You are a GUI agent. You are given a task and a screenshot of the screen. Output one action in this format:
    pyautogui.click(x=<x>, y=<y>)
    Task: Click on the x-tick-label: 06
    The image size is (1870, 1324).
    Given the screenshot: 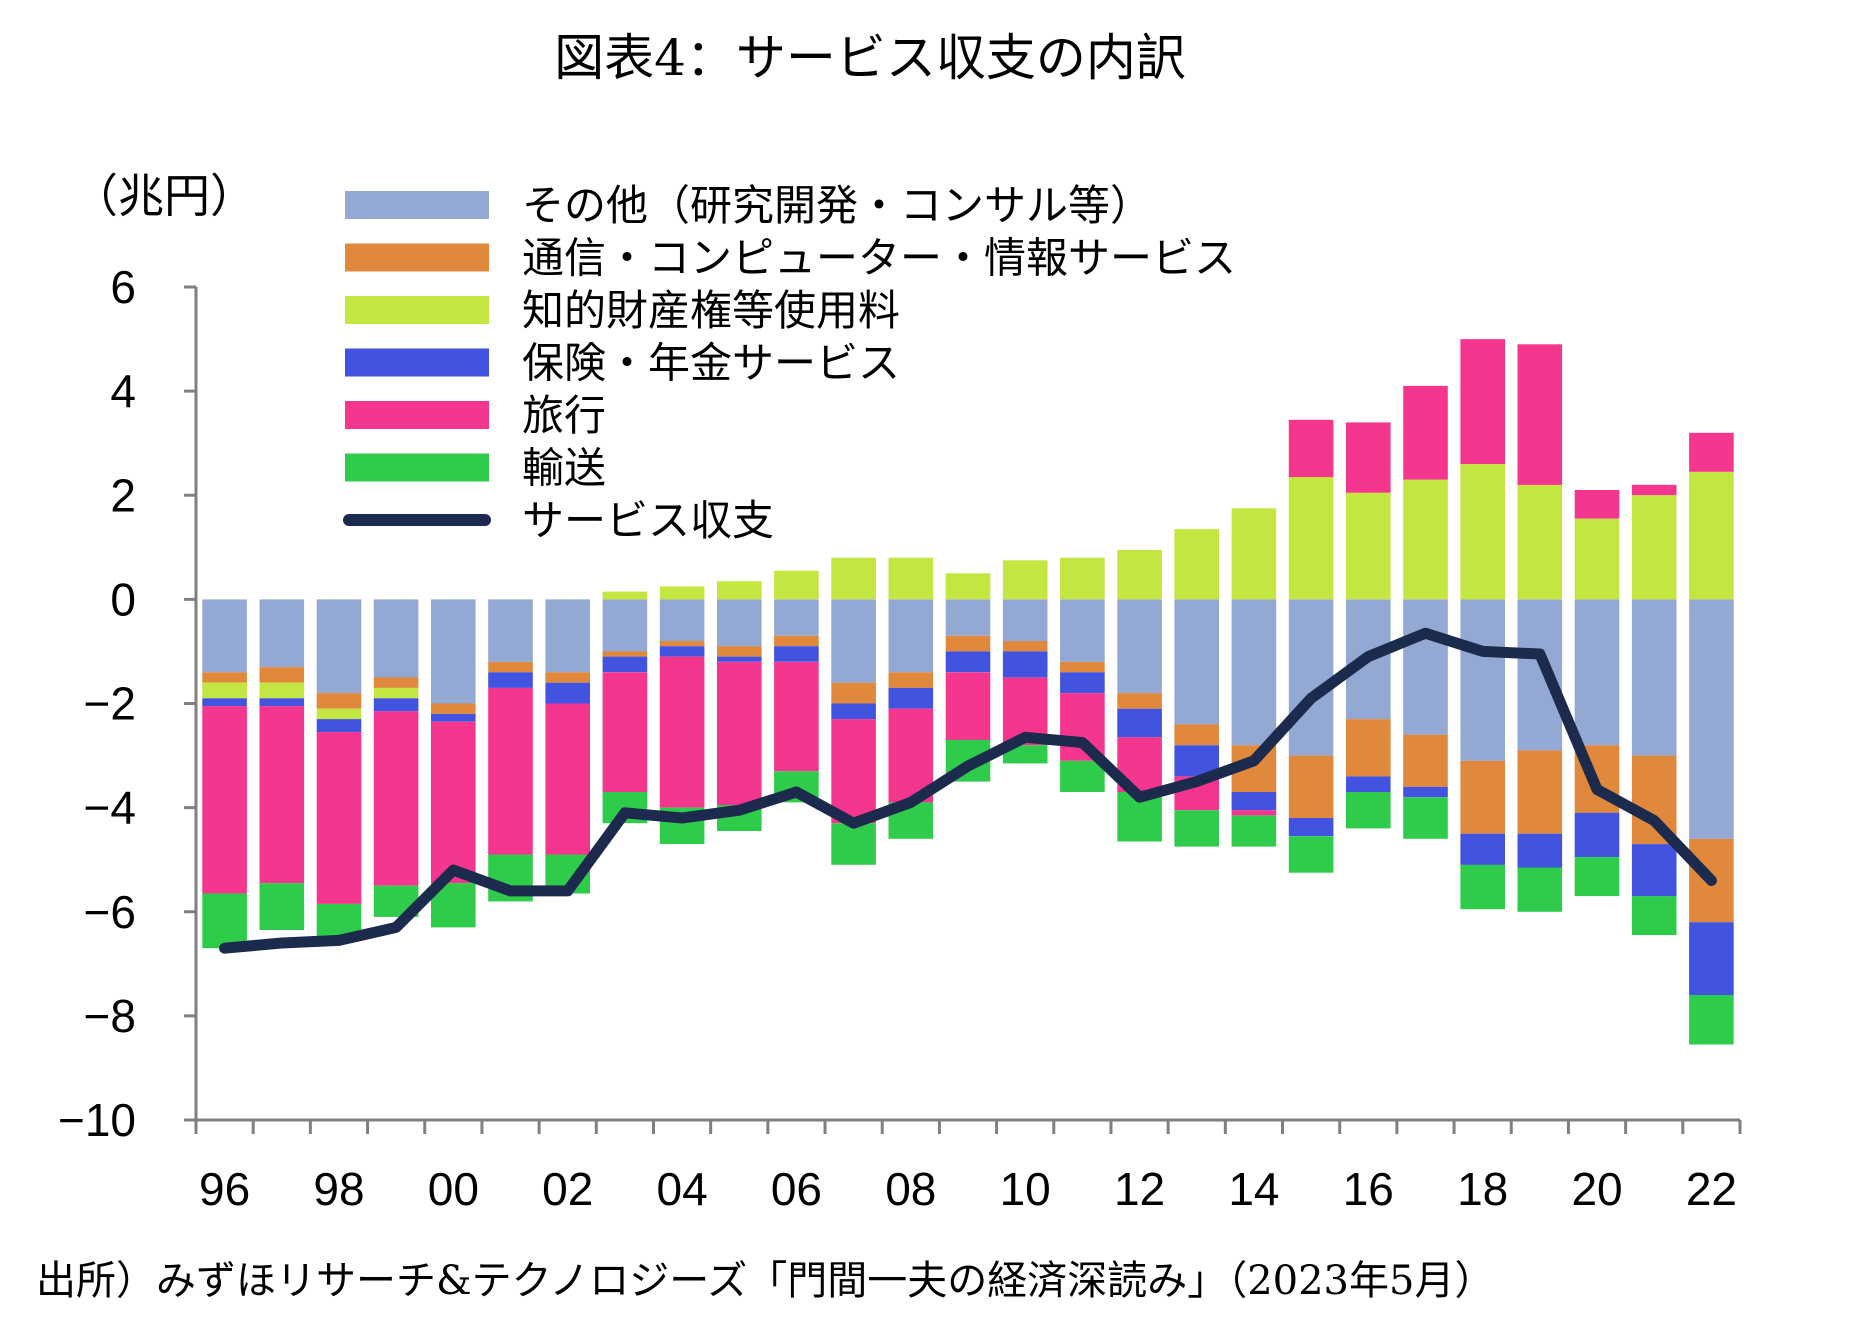 What is the action you would take?
    pyautogui.click(x=796, y=1189)
    